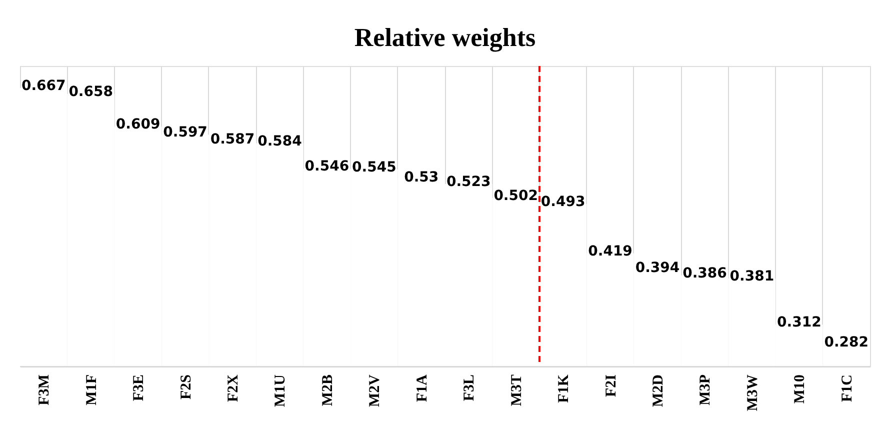 This screenshot has height=433, width=889. I want to click on chart-title: Relative weights, so click(445, 37).